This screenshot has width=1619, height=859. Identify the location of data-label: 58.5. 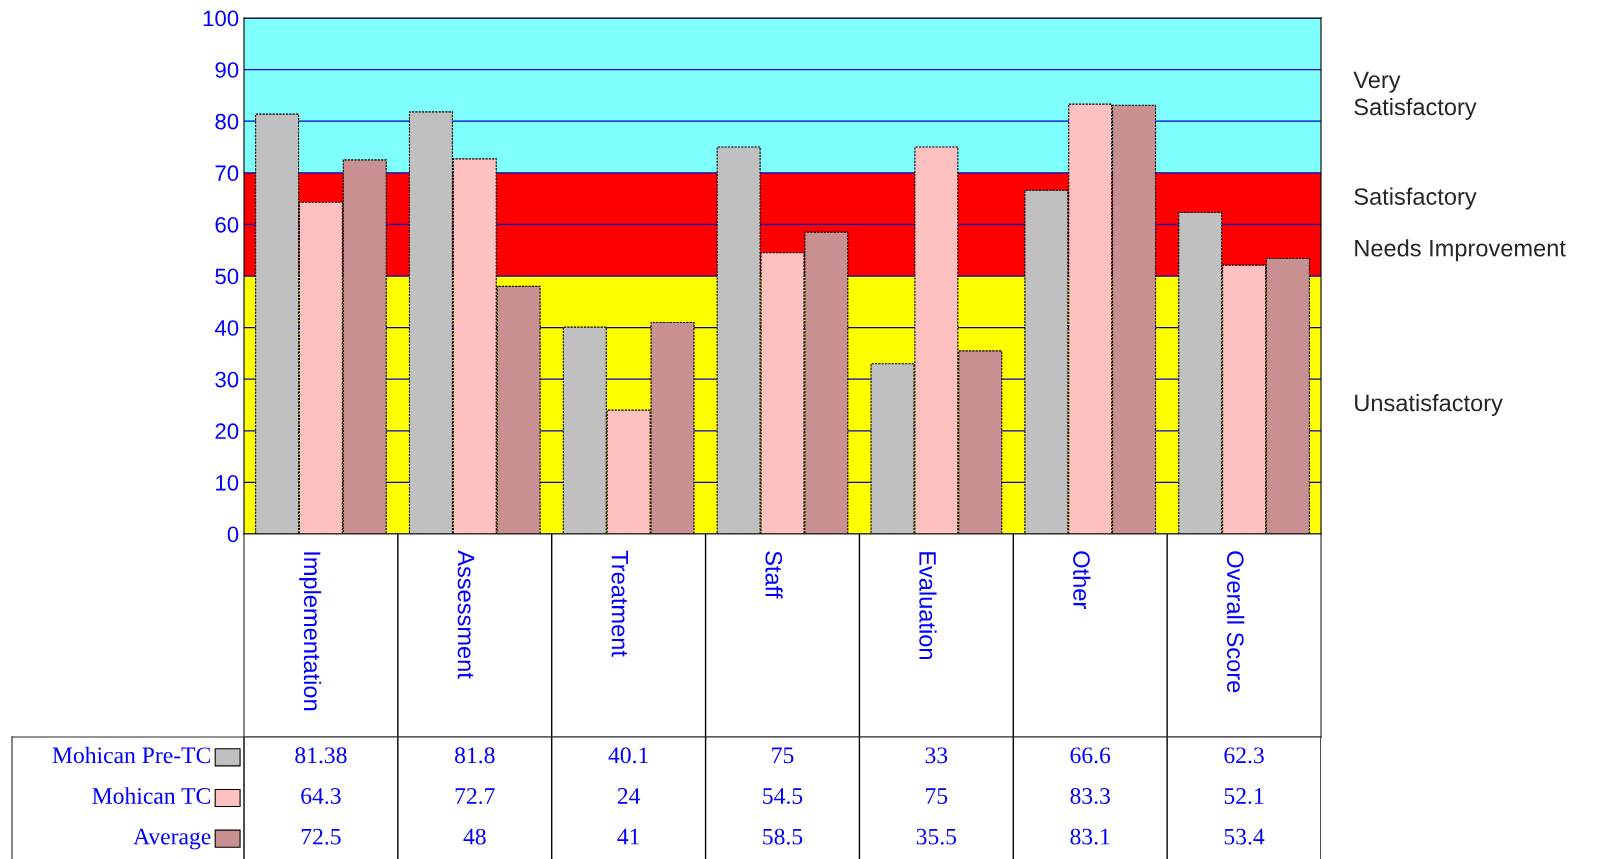
(783, 836).